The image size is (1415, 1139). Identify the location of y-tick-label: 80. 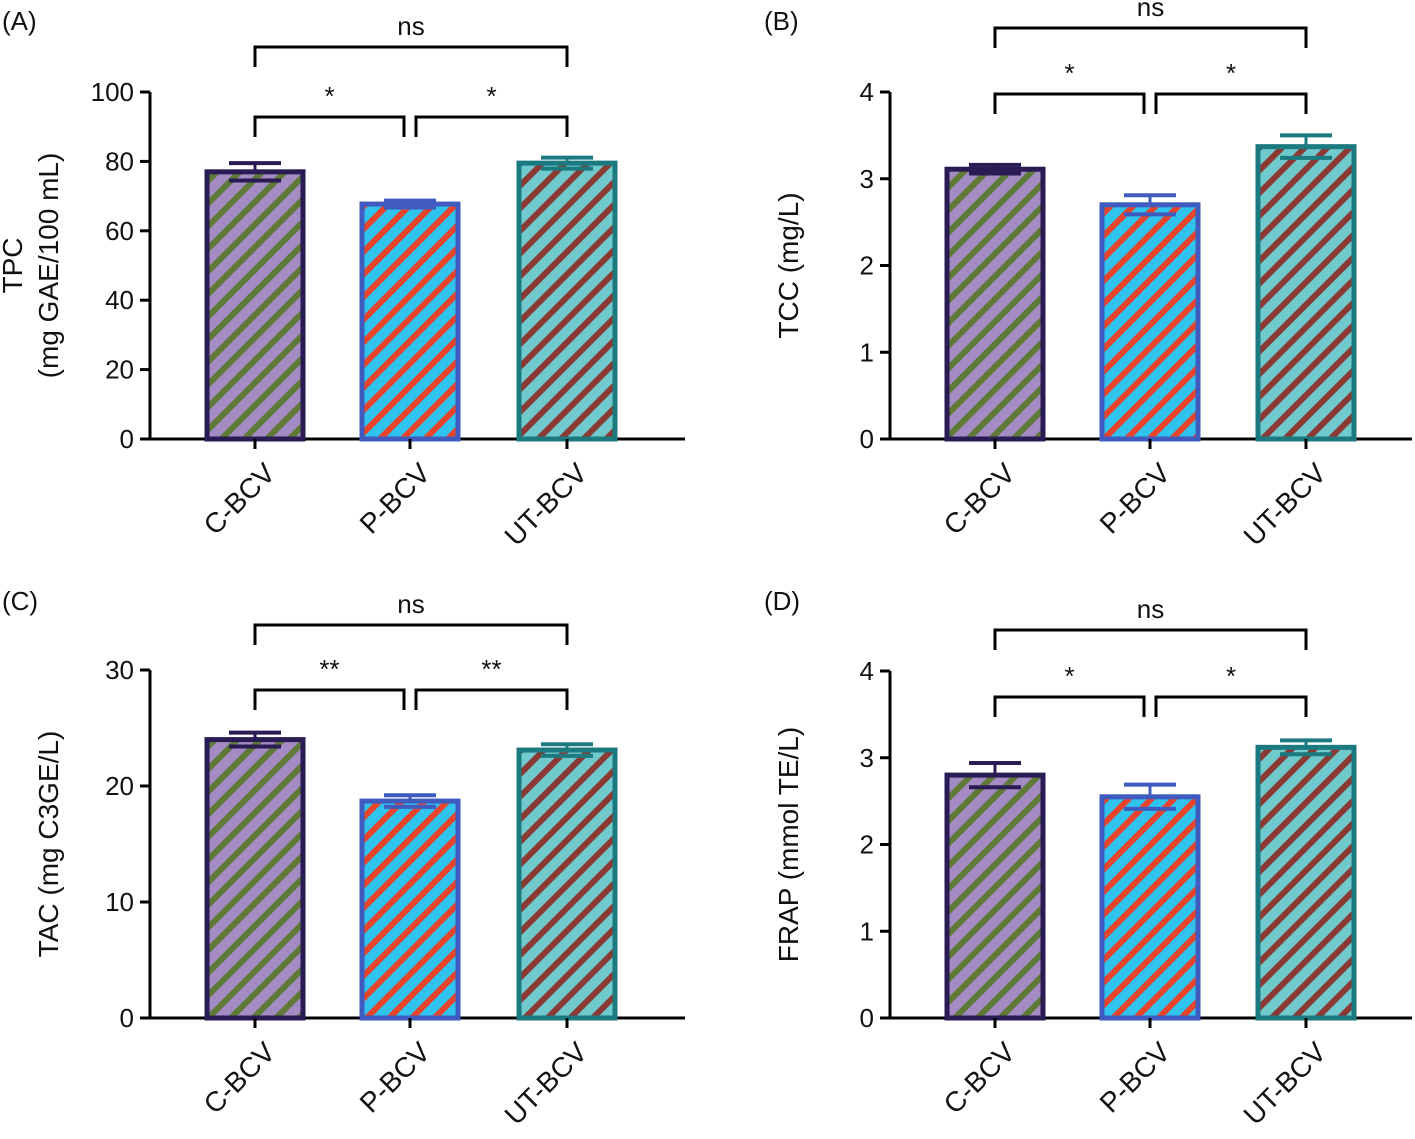
(119, 161).